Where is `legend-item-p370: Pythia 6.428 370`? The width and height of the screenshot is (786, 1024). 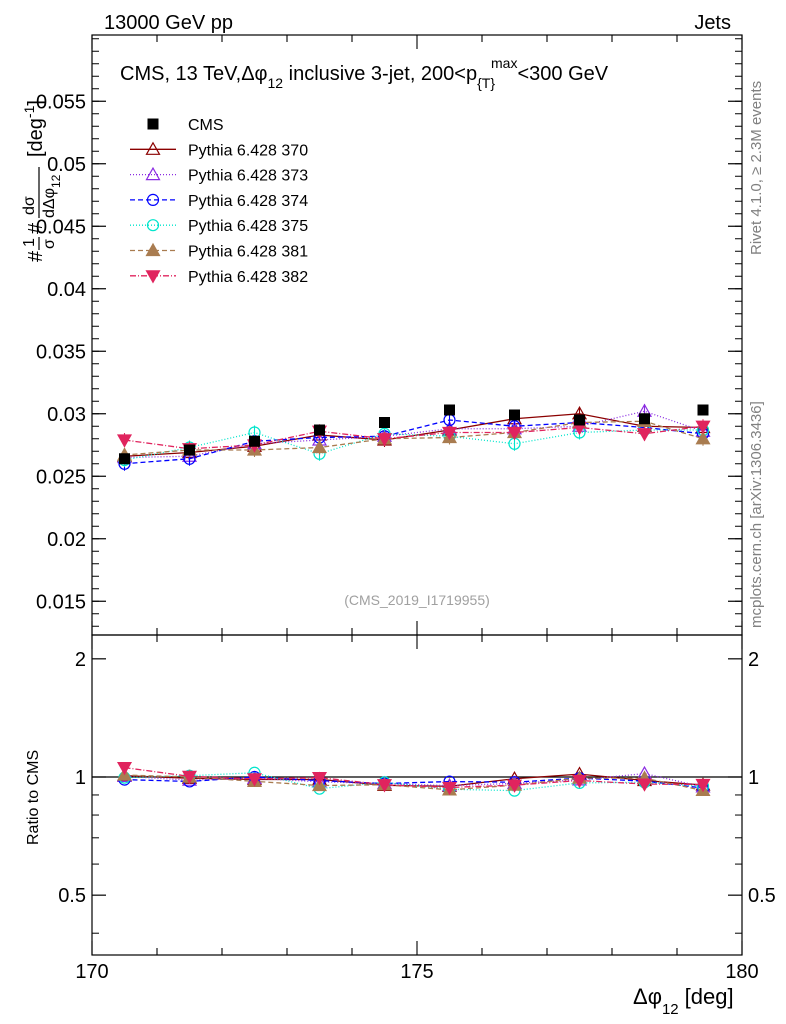
legend-item-p370: Pythia 6.428 370 is located at coordinates (219, 150).